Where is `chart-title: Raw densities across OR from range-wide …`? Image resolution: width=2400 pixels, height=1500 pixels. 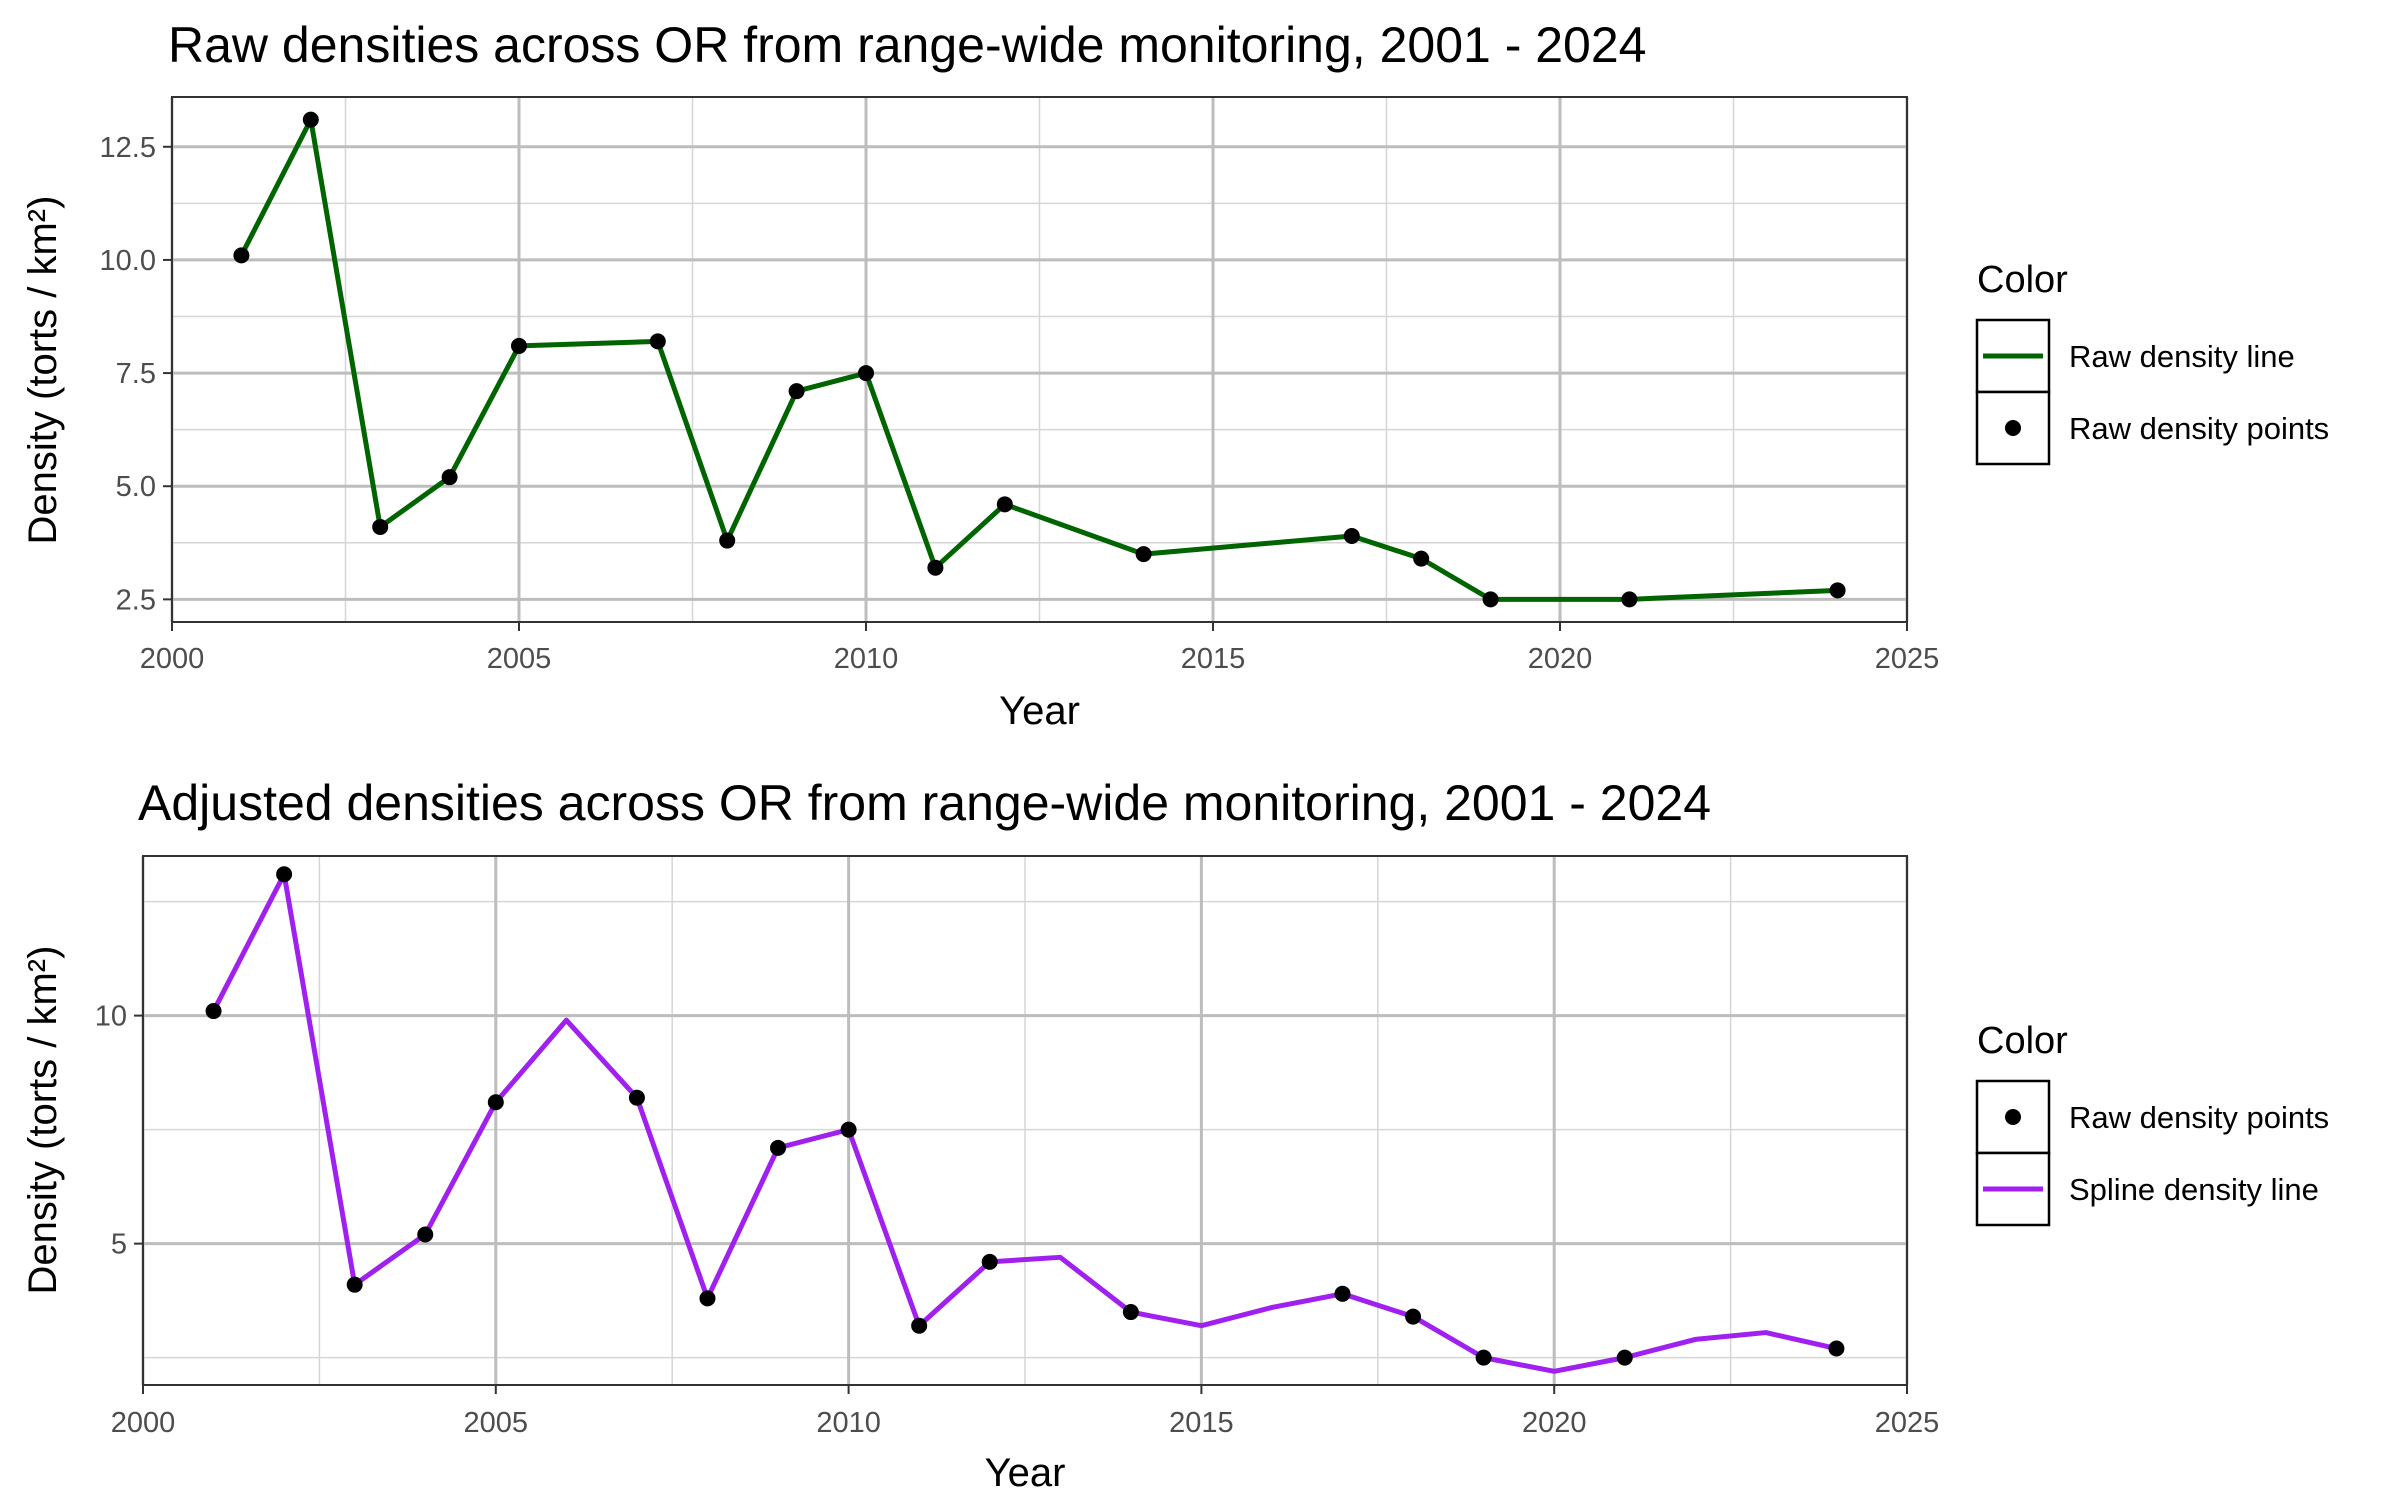 chart-title: Raw densities across OR from range-wide … is located at coordinates (907, 45).